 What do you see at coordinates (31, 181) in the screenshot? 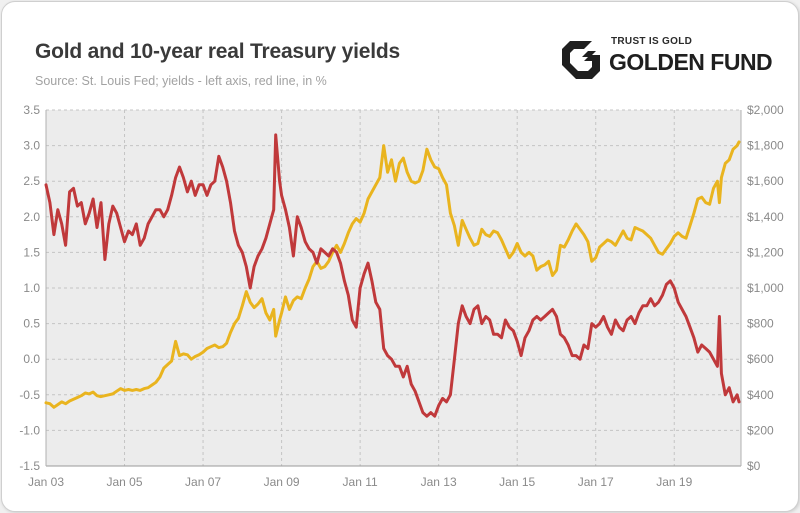
I see `y-left-tick-label: 2.5` at bounding box center [31, 181].